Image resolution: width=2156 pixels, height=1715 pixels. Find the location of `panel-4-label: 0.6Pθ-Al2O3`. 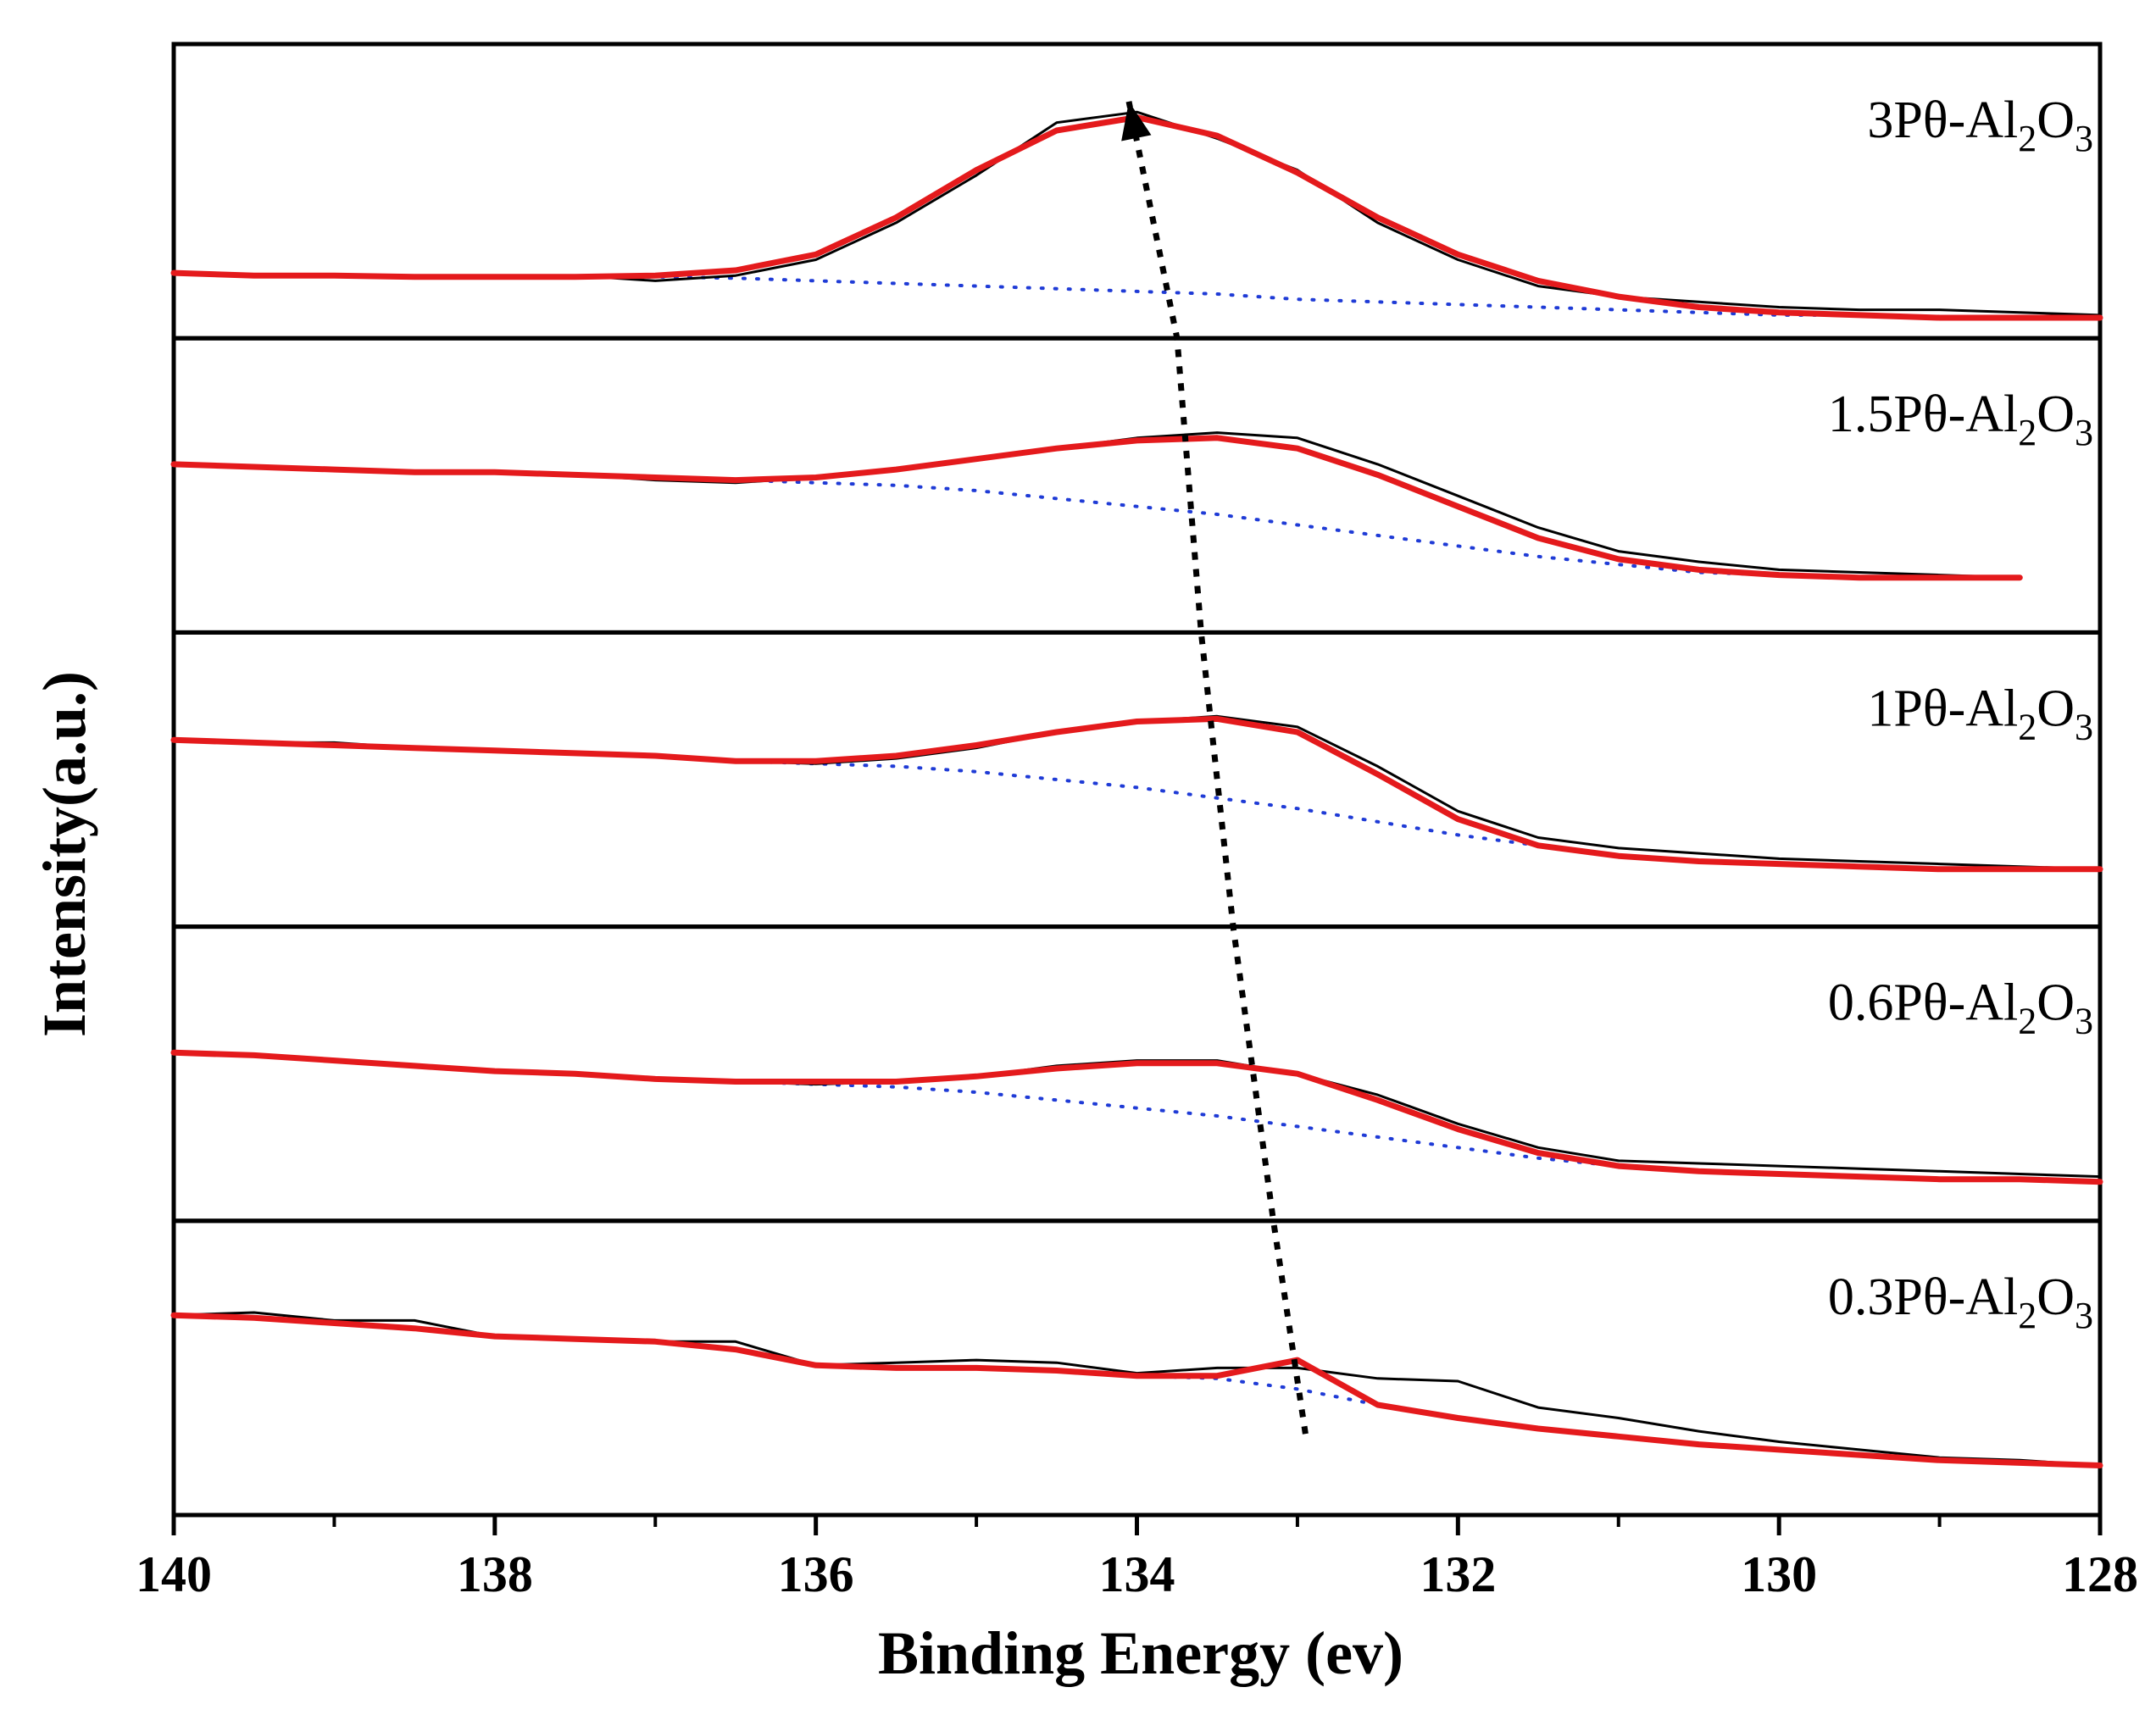

panel-4-label: 0.6Pθ-Al2O3 is located at coordinates (1960, 1008).